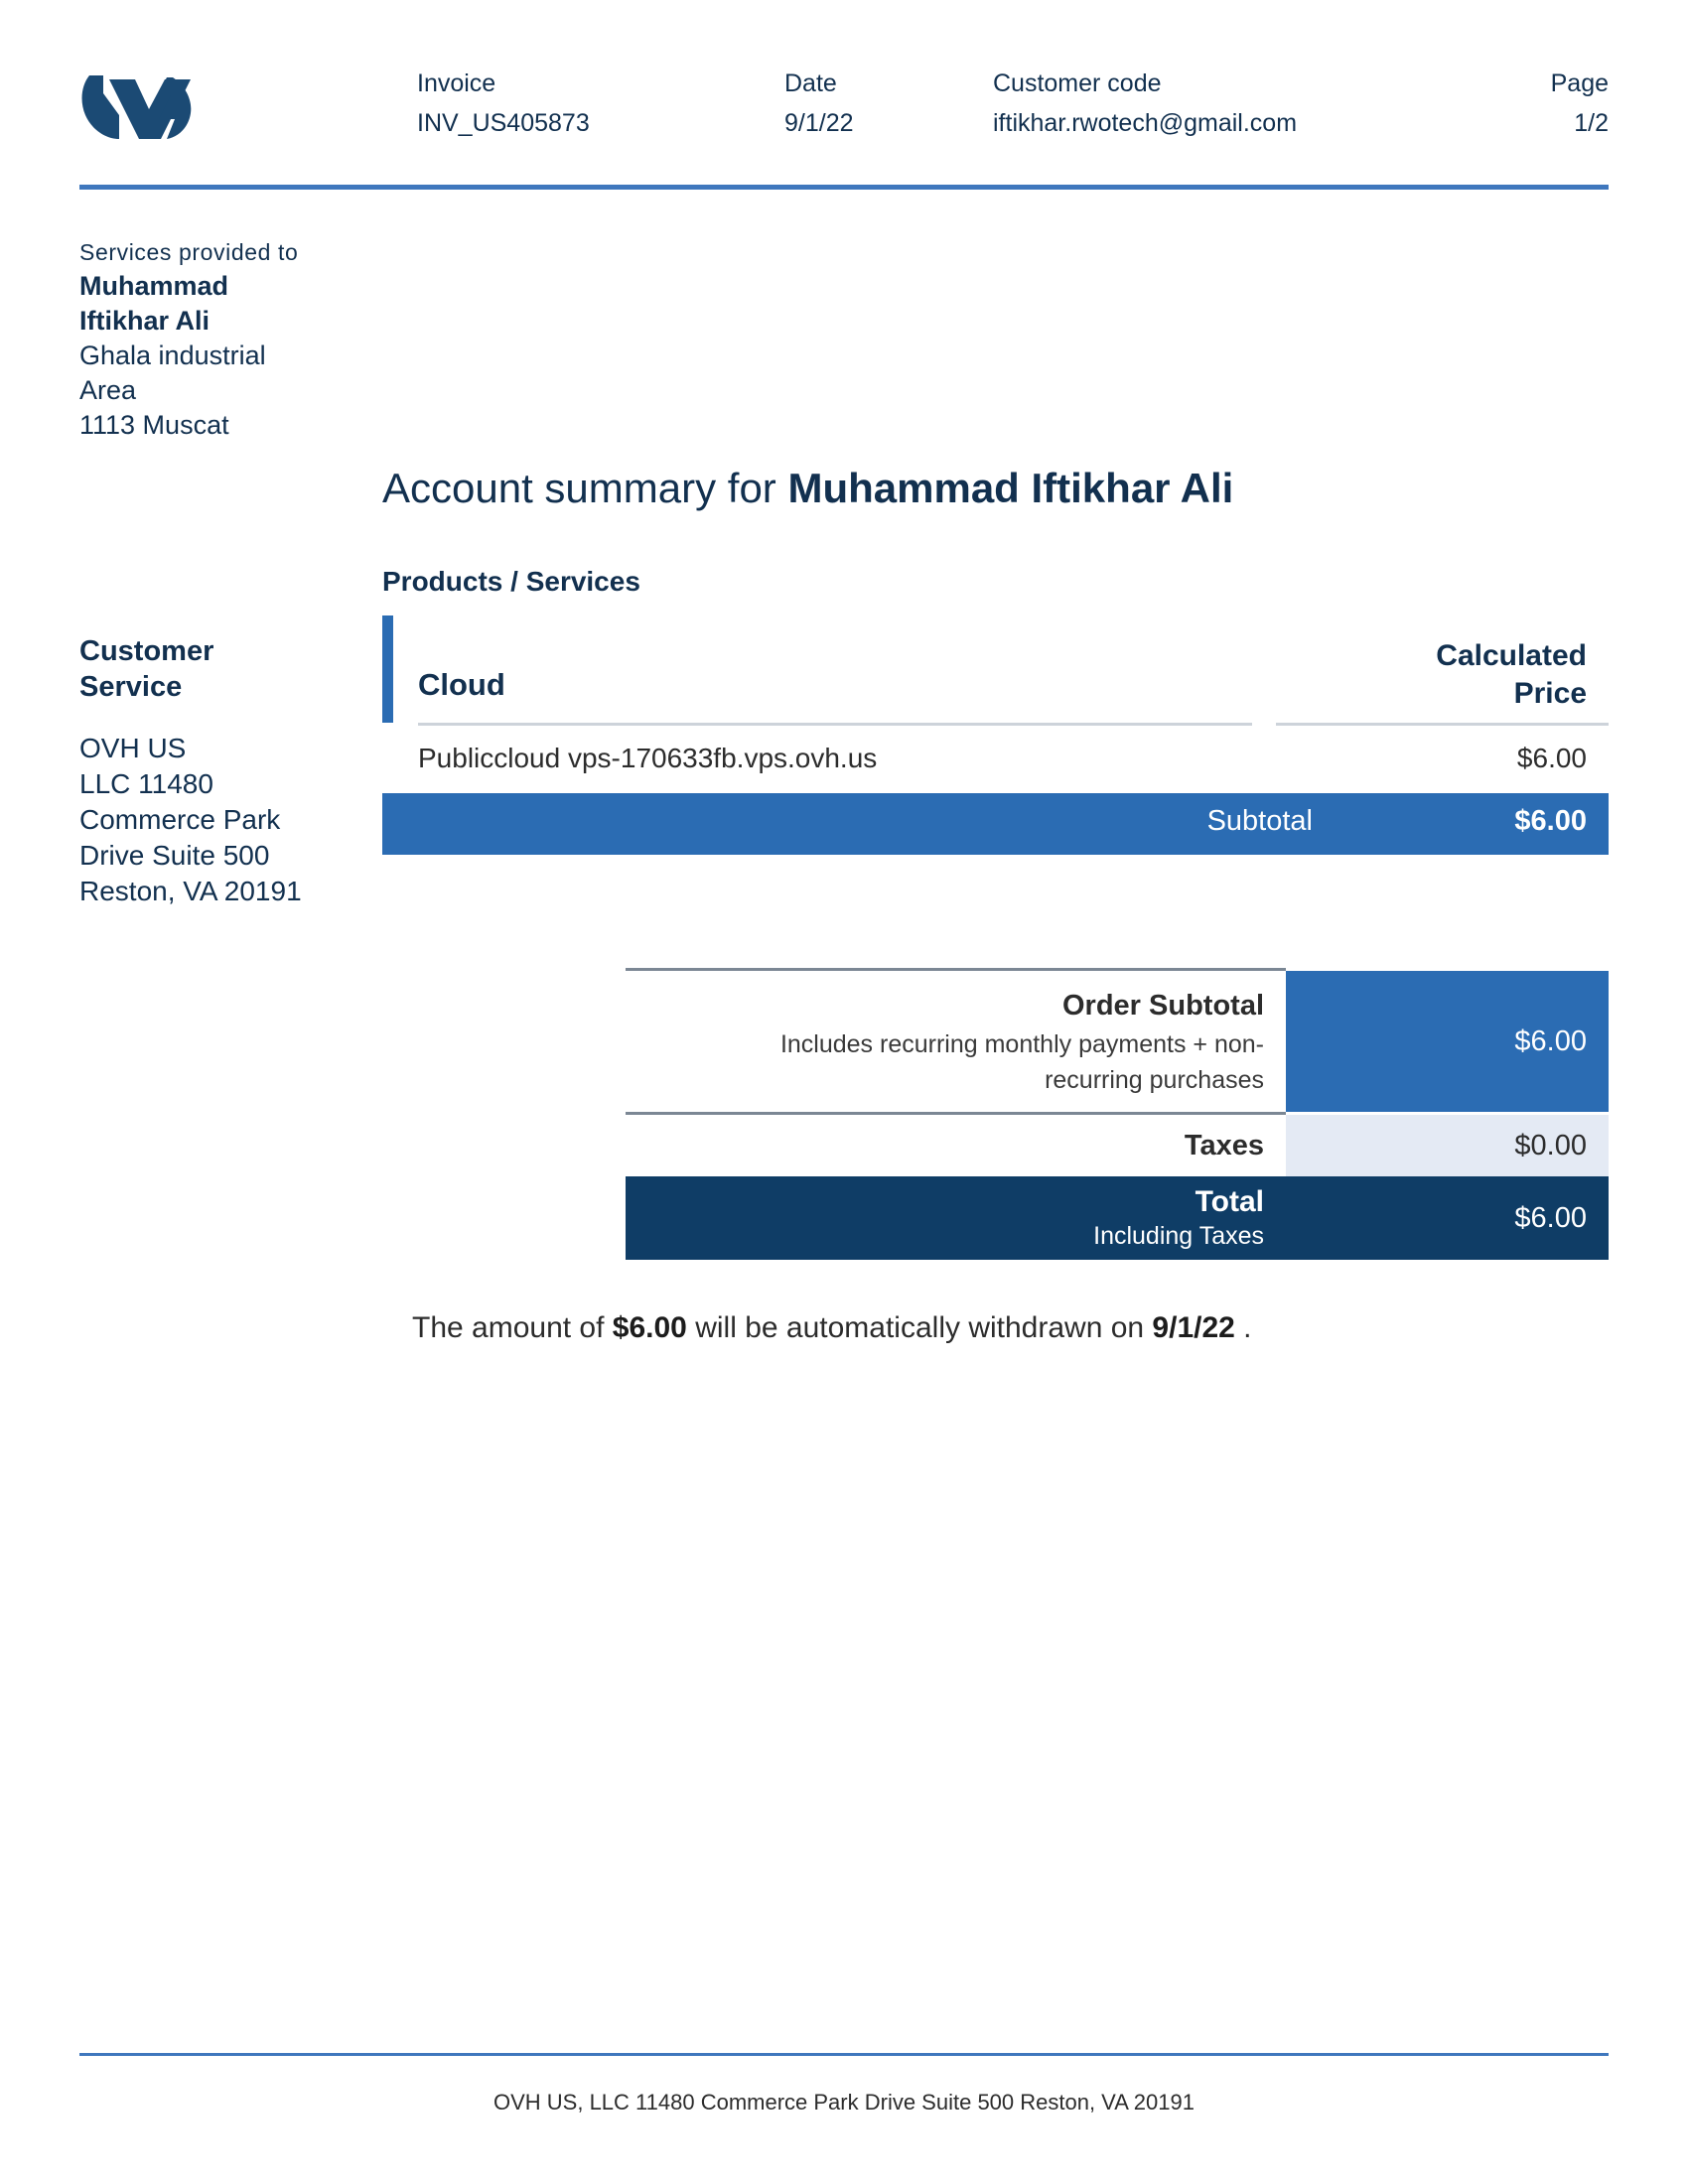 This screenshot has height=2184, width=1688. I want to click on header-label-invoice: Invoice, so click(456, 83).